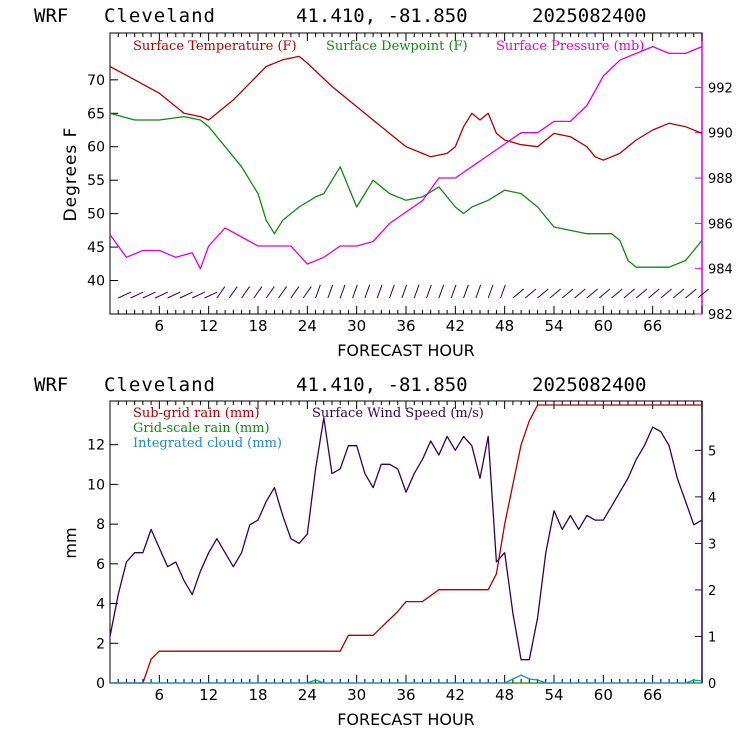  I want to click on y-left-tick-label: 10, so click(96, 485).